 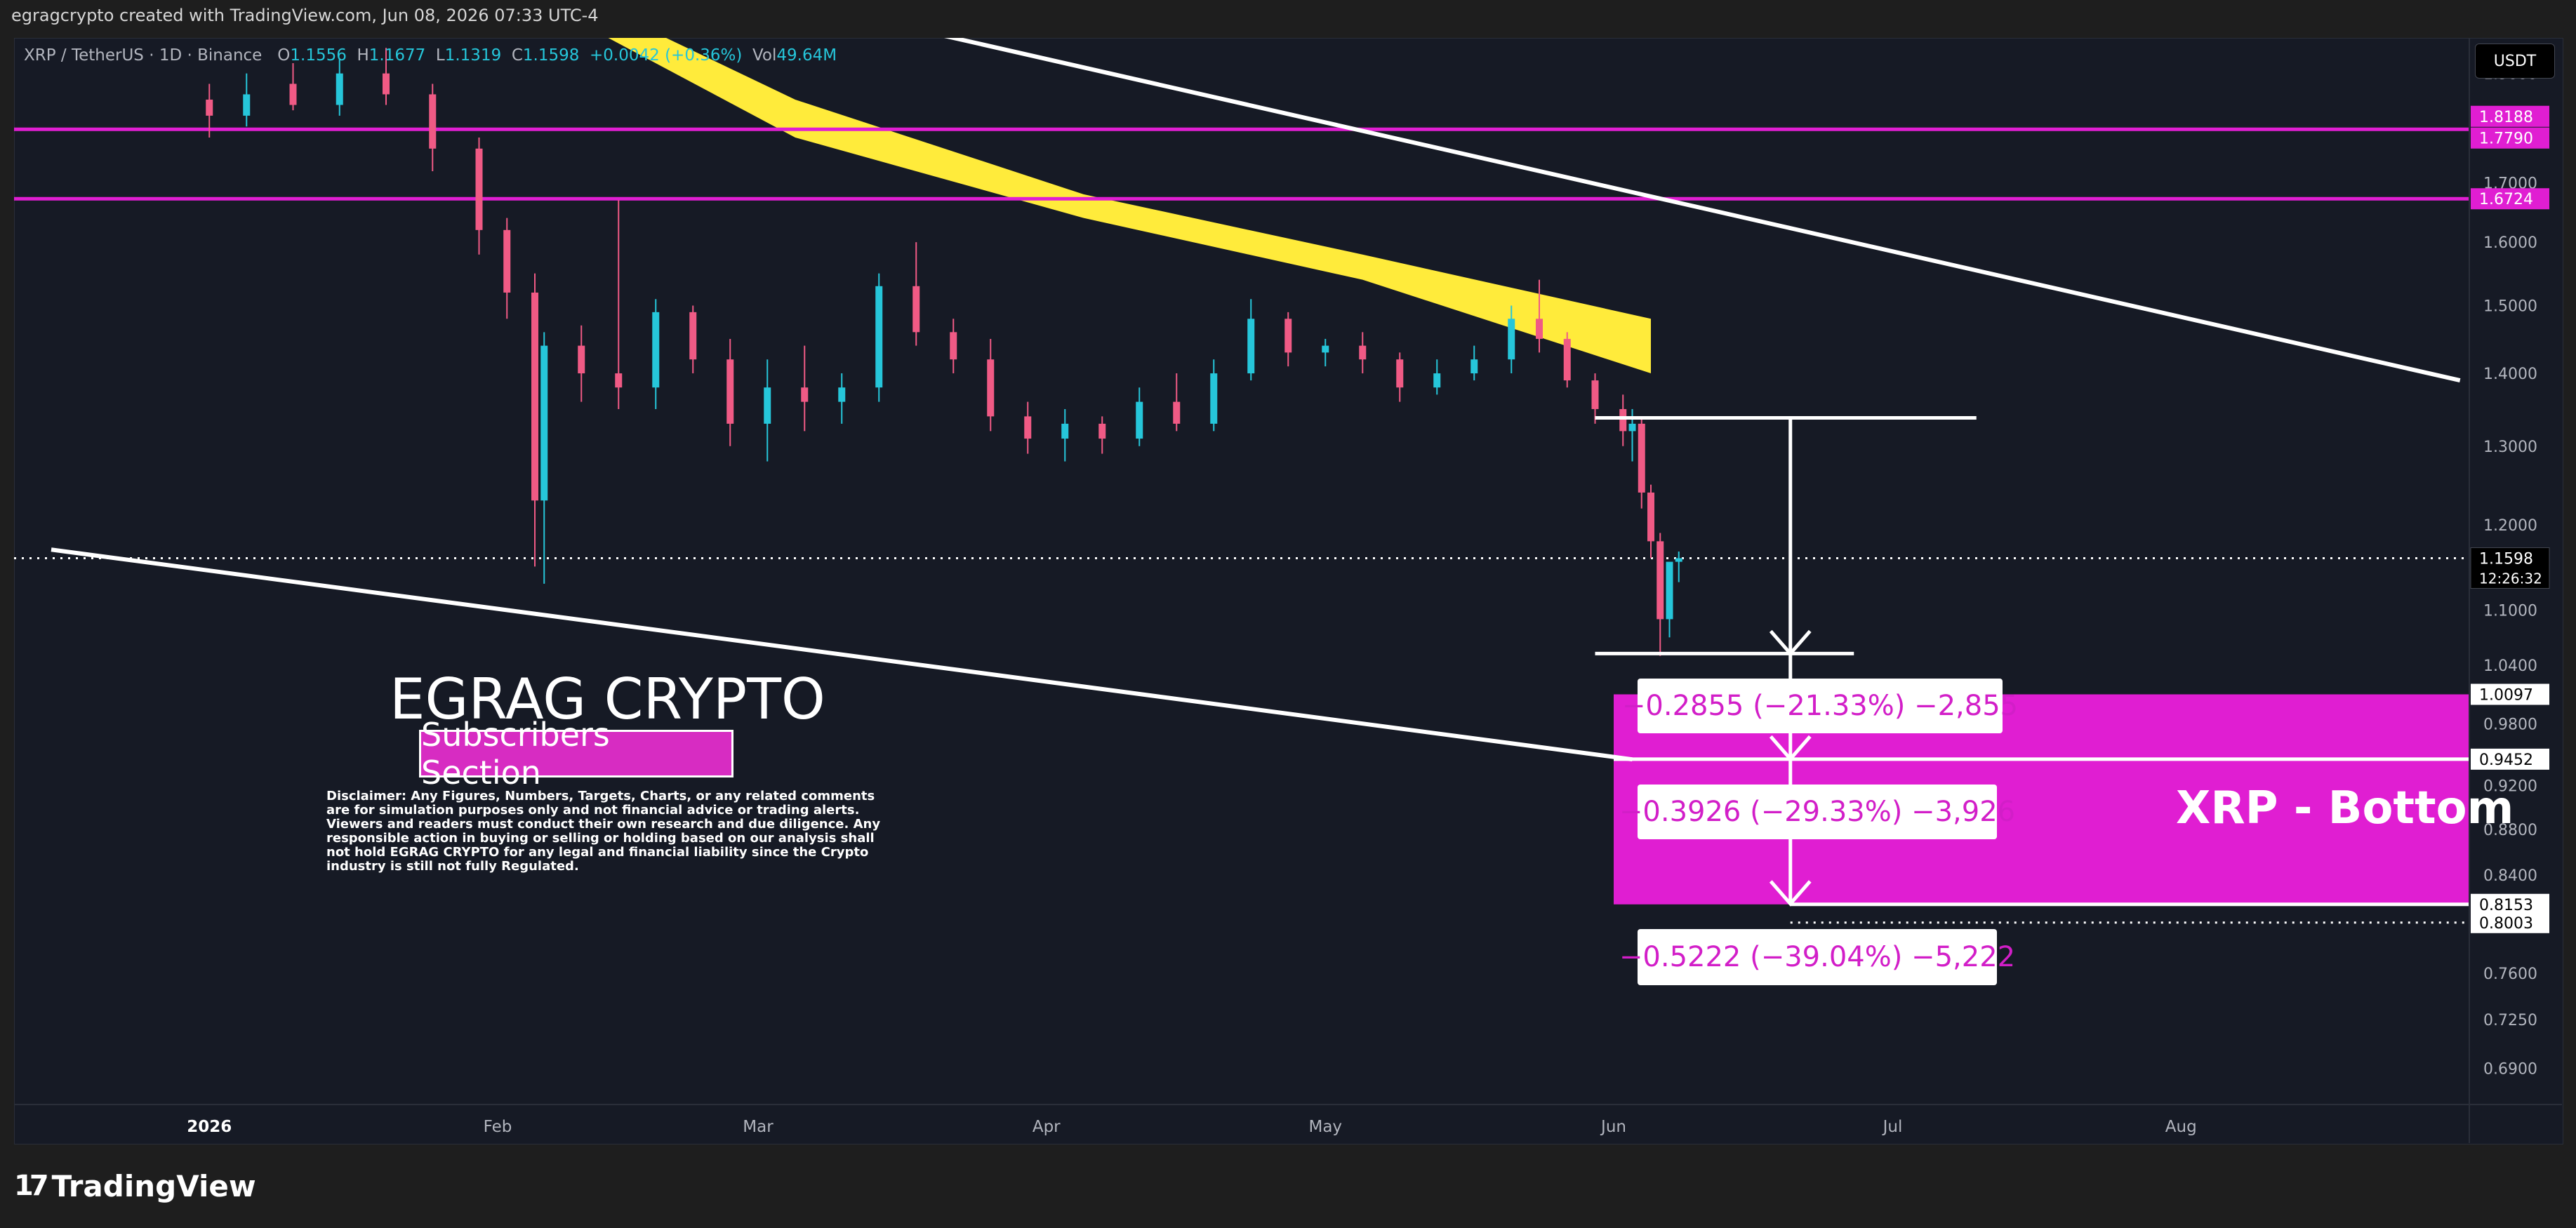 What do you see at coordinates (2510, 1020) in the screenshot?
I see `y-tick-label: 0.7250` at bounding box center [2510, 1020].